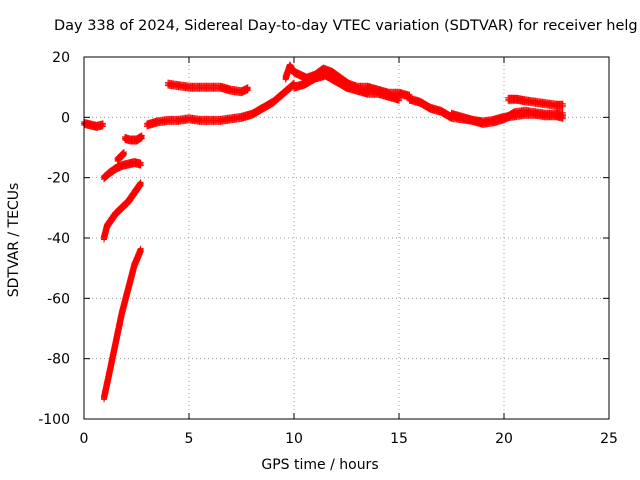 This screenshot has height=480, width=640. I want to click on x-axis-label: GPS time / hours, so click(320, 465).